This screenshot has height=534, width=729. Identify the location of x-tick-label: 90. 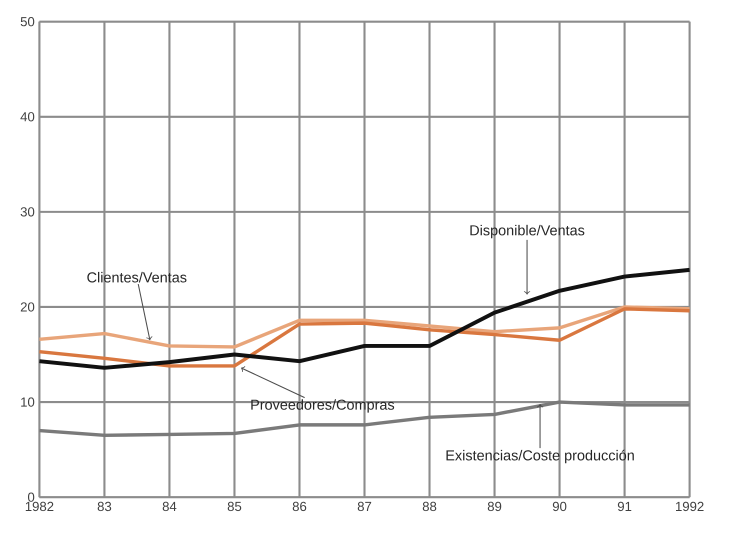
(559, 507).